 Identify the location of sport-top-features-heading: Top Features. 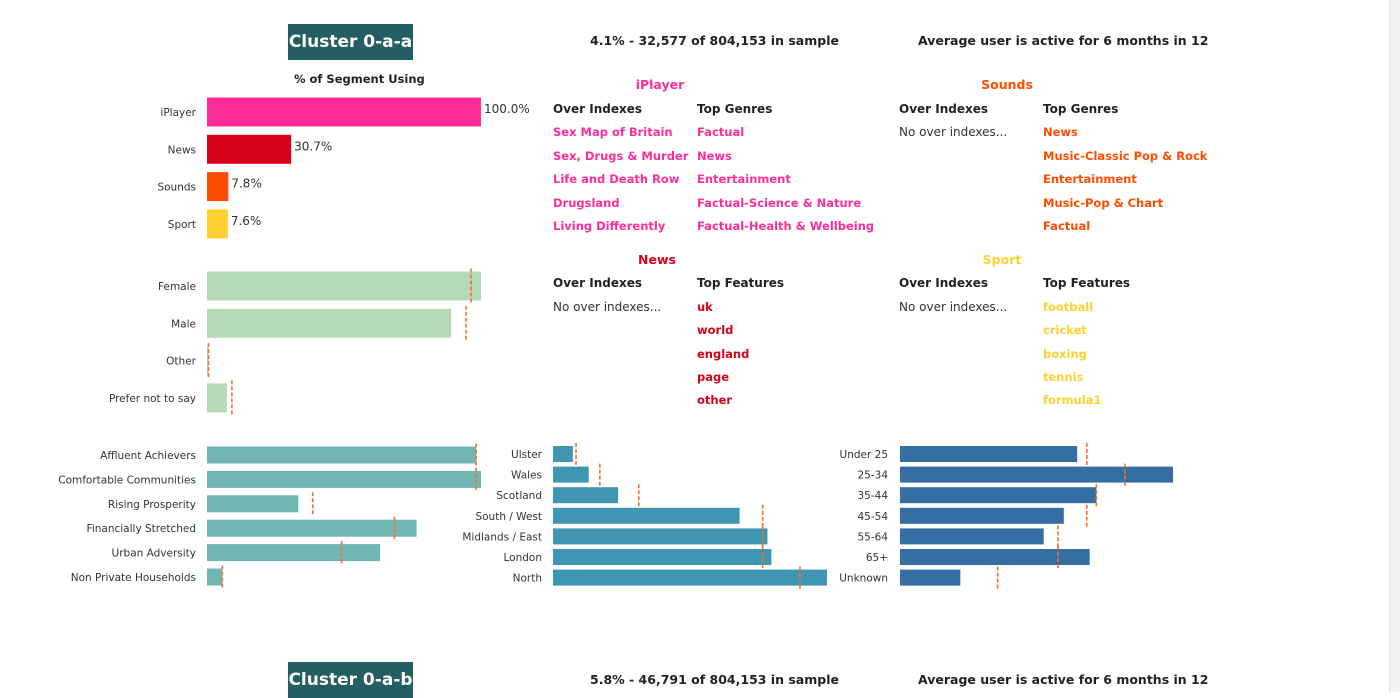
(1087, 283).